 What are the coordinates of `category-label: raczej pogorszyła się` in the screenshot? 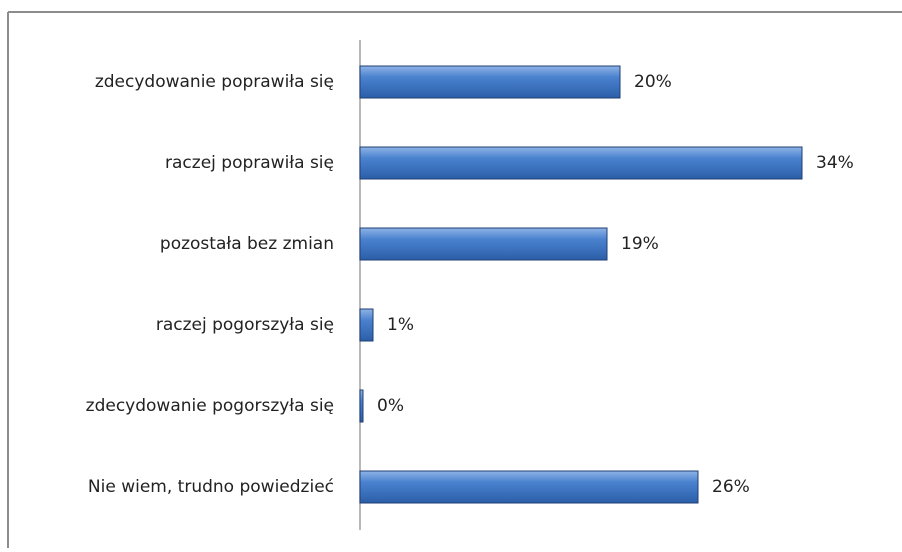 It's located at (245, 325).